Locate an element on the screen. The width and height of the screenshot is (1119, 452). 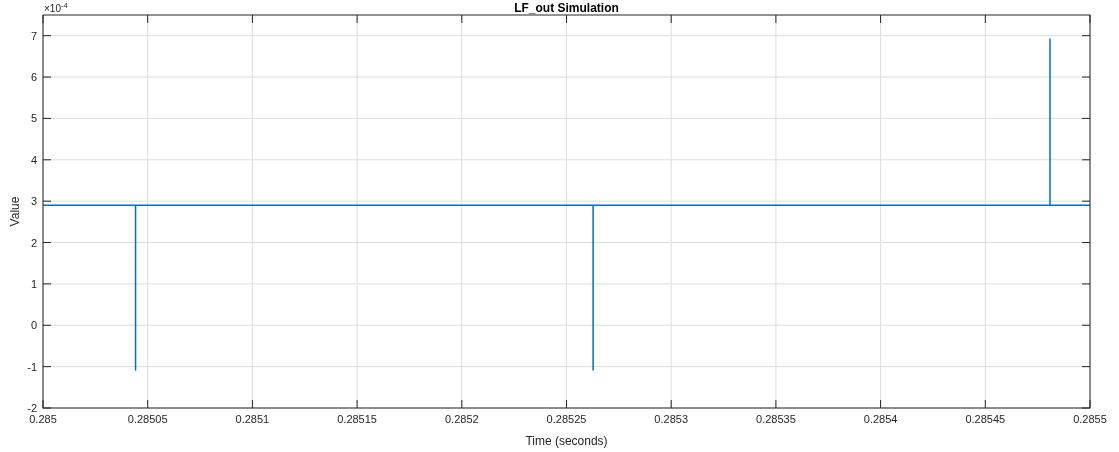
y-tick-label: 1 is located at coordinates (33, 283).